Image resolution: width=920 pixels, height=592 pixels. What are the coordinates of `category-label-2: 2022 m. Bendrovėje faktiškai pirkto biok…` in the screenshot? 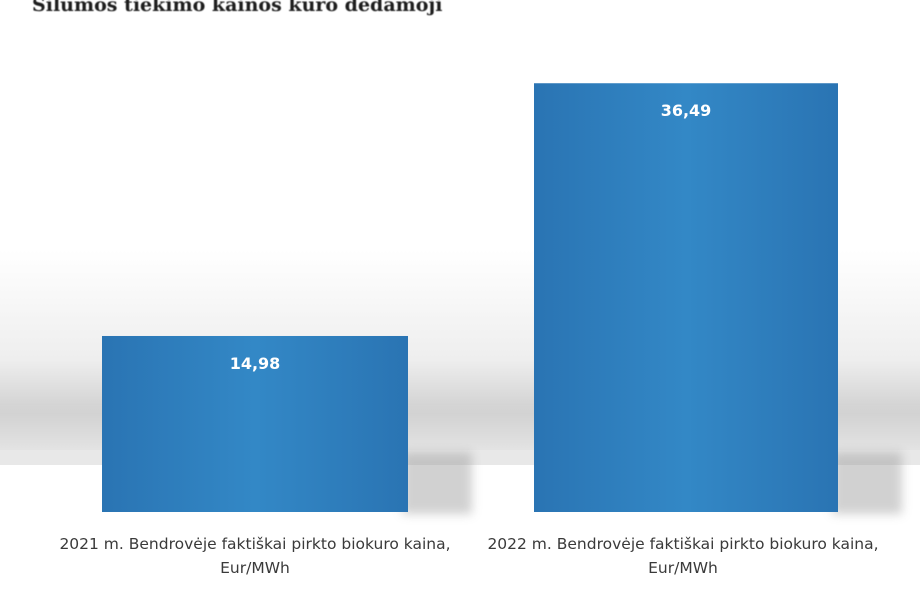 It's located at (683, 556).